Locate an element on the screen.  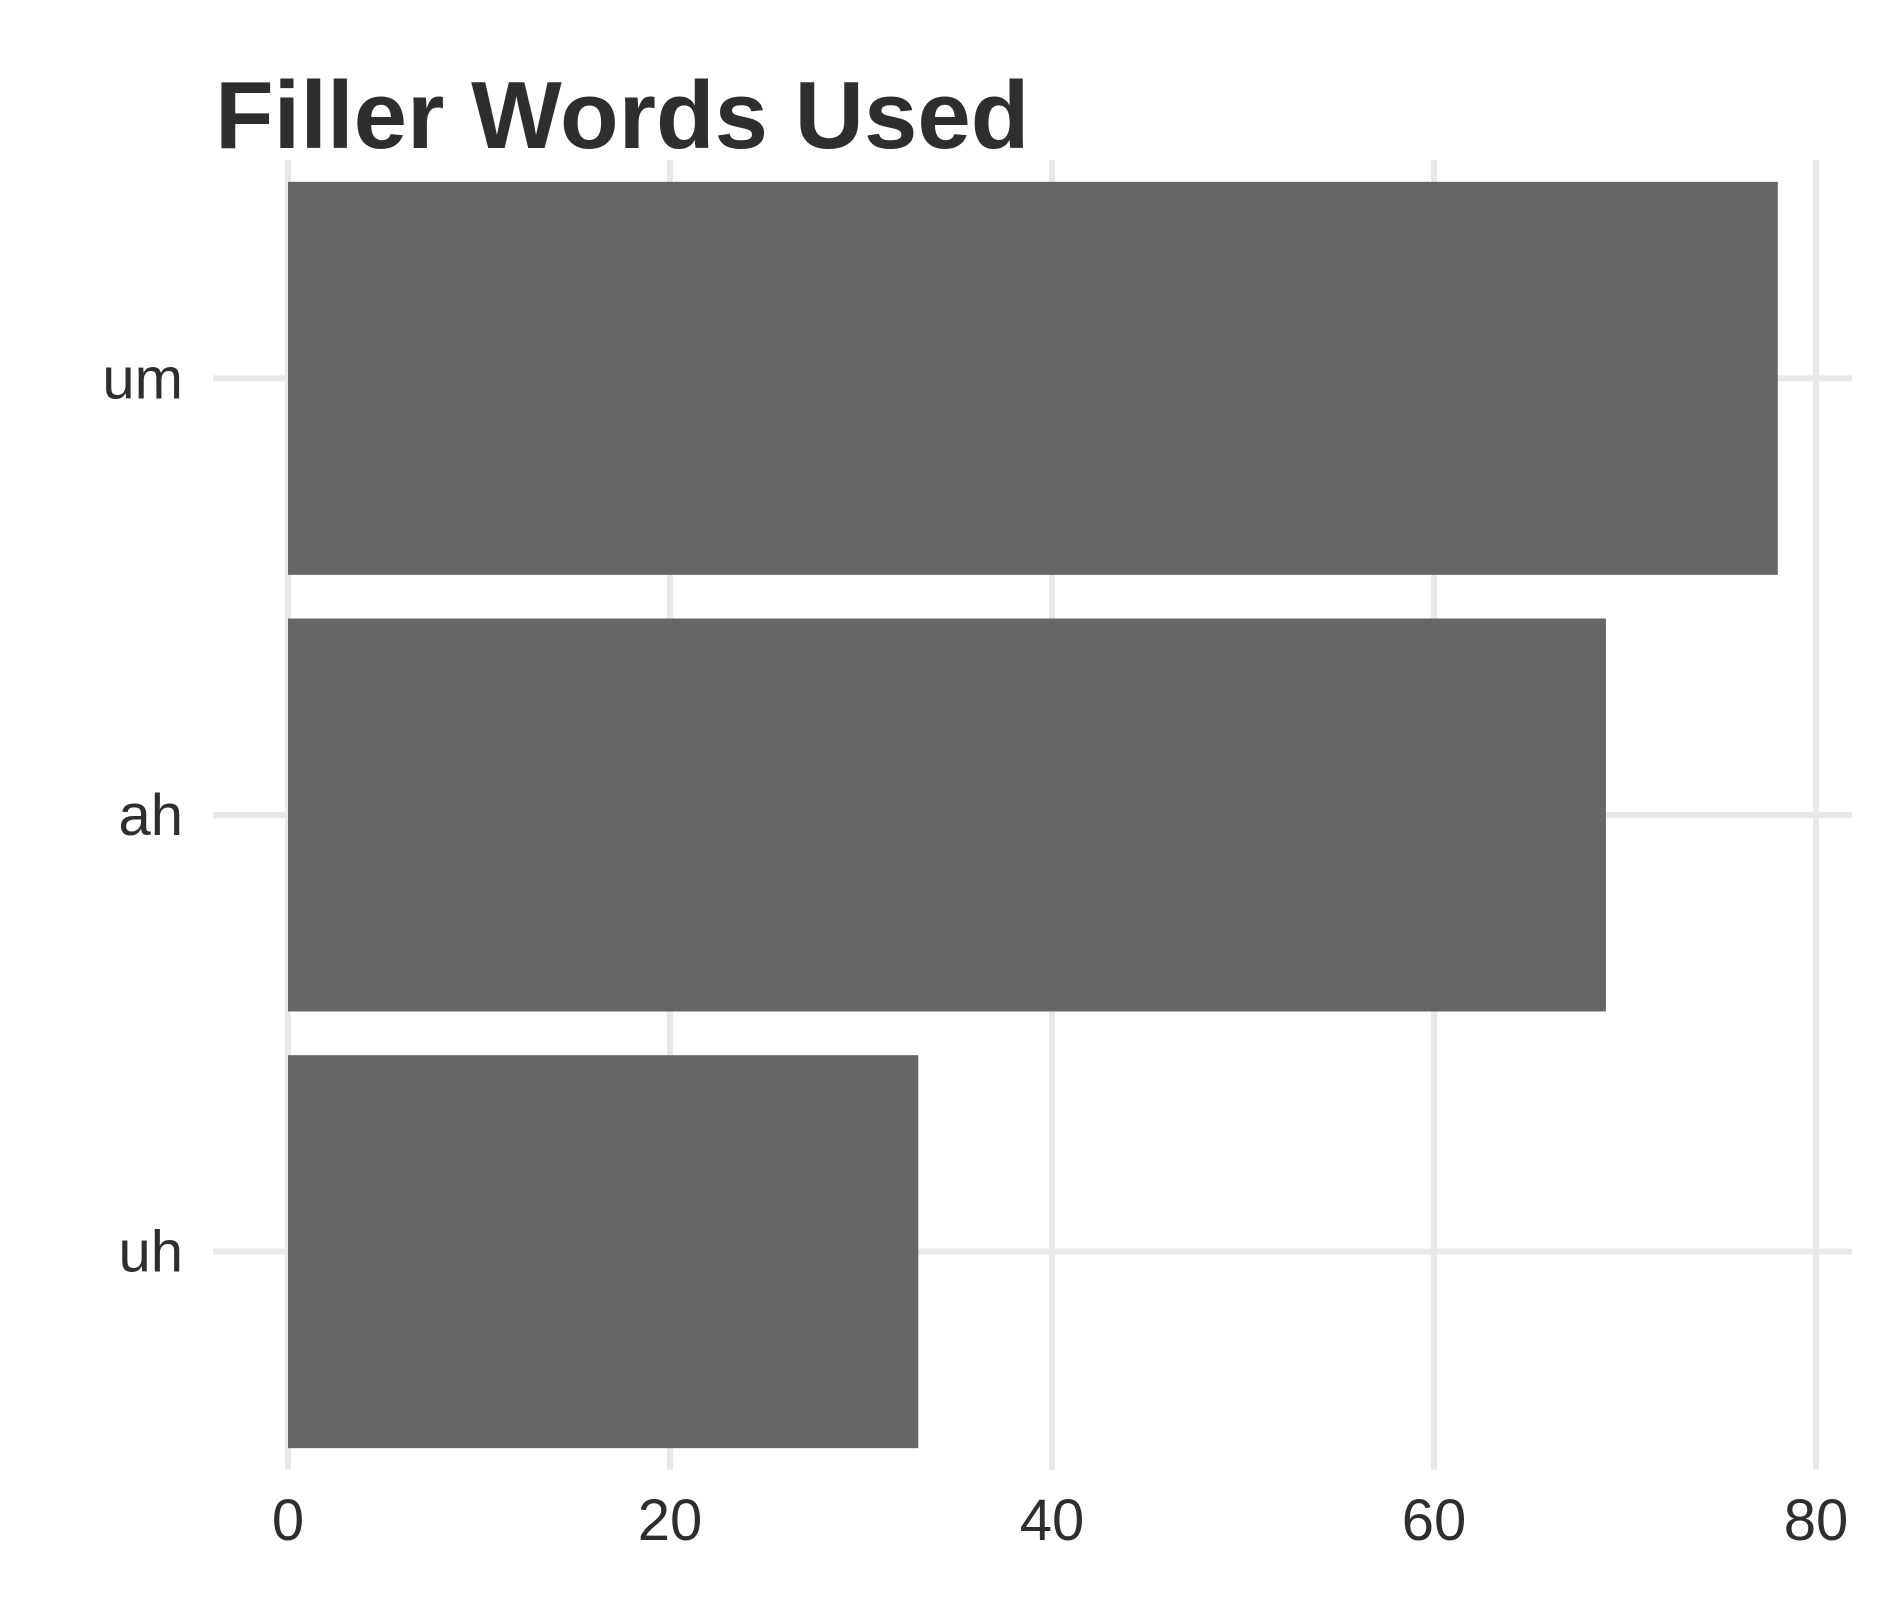
x-tick-label: 0 is located at coordinates (288, 1520).